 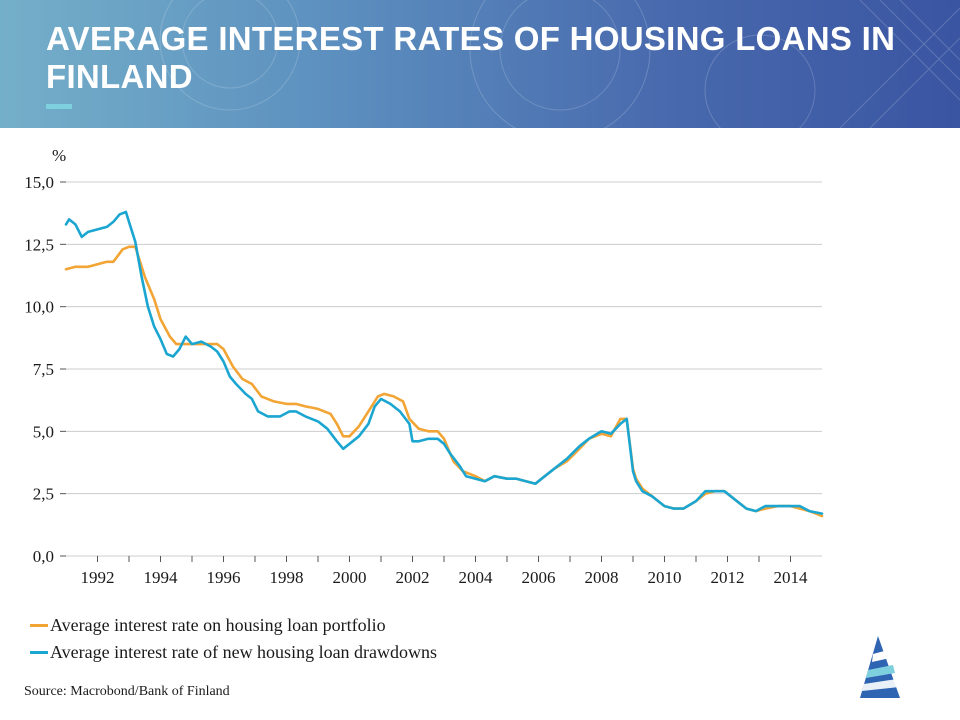 I want to click on x-tick-label: 2010, so click(x=665, y=577).